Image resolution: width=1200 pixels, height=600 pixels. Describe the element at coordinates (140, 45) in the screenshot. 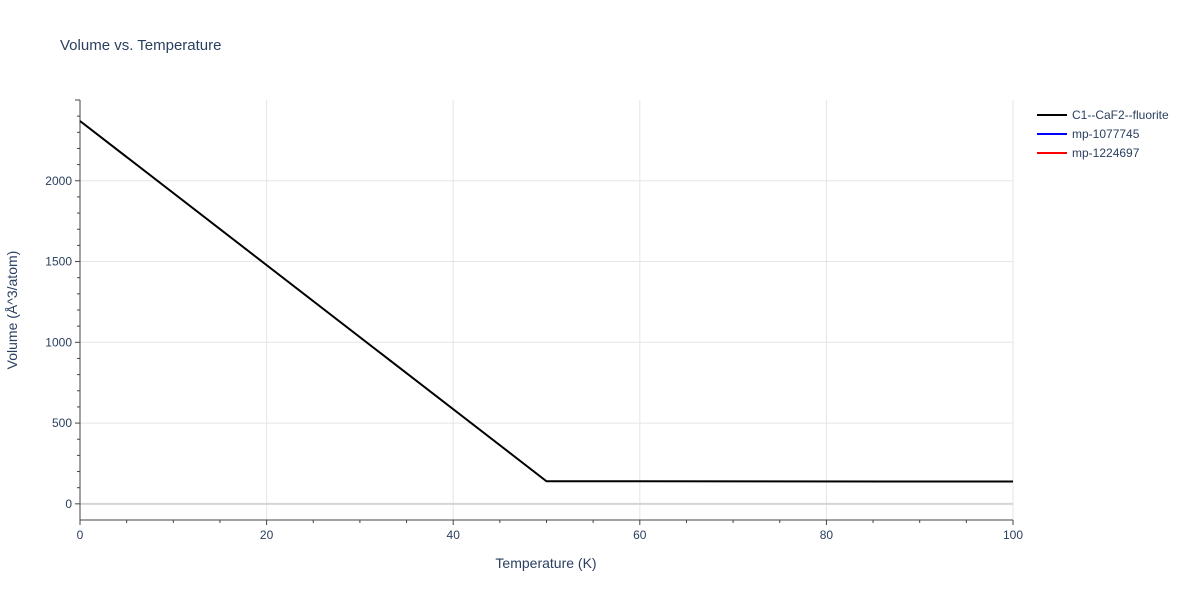

I see `chart-title: Volume vs. Temperature` at that location.